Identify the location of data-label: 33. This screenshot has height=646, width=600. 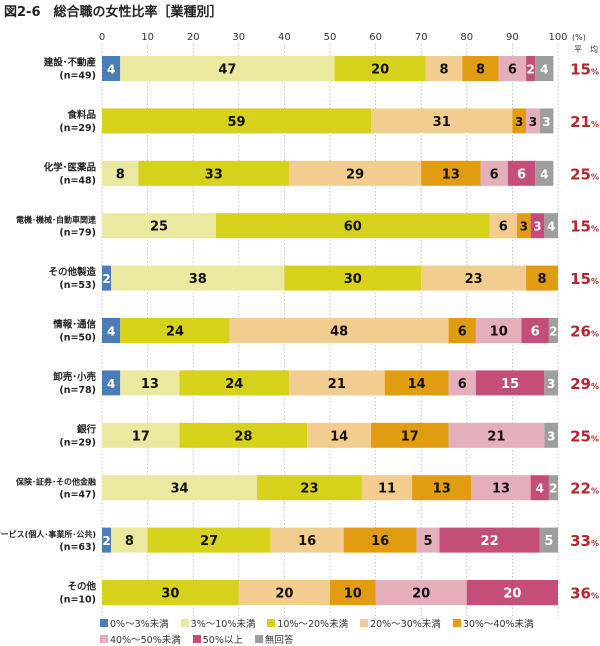
(214, 174).